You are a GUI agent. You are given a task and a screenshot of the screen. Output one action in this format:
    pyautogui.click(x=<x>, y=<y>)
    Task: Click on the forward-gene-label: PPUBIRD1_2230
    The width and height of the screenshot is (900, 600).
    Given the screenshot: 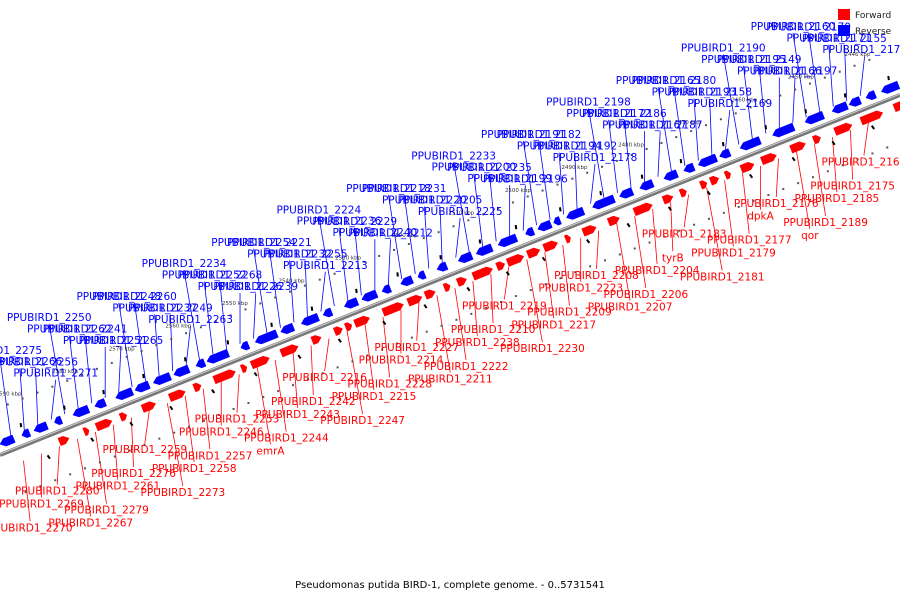 What is the action you would take?
    pyautogui.click(x=542, y=349)
    